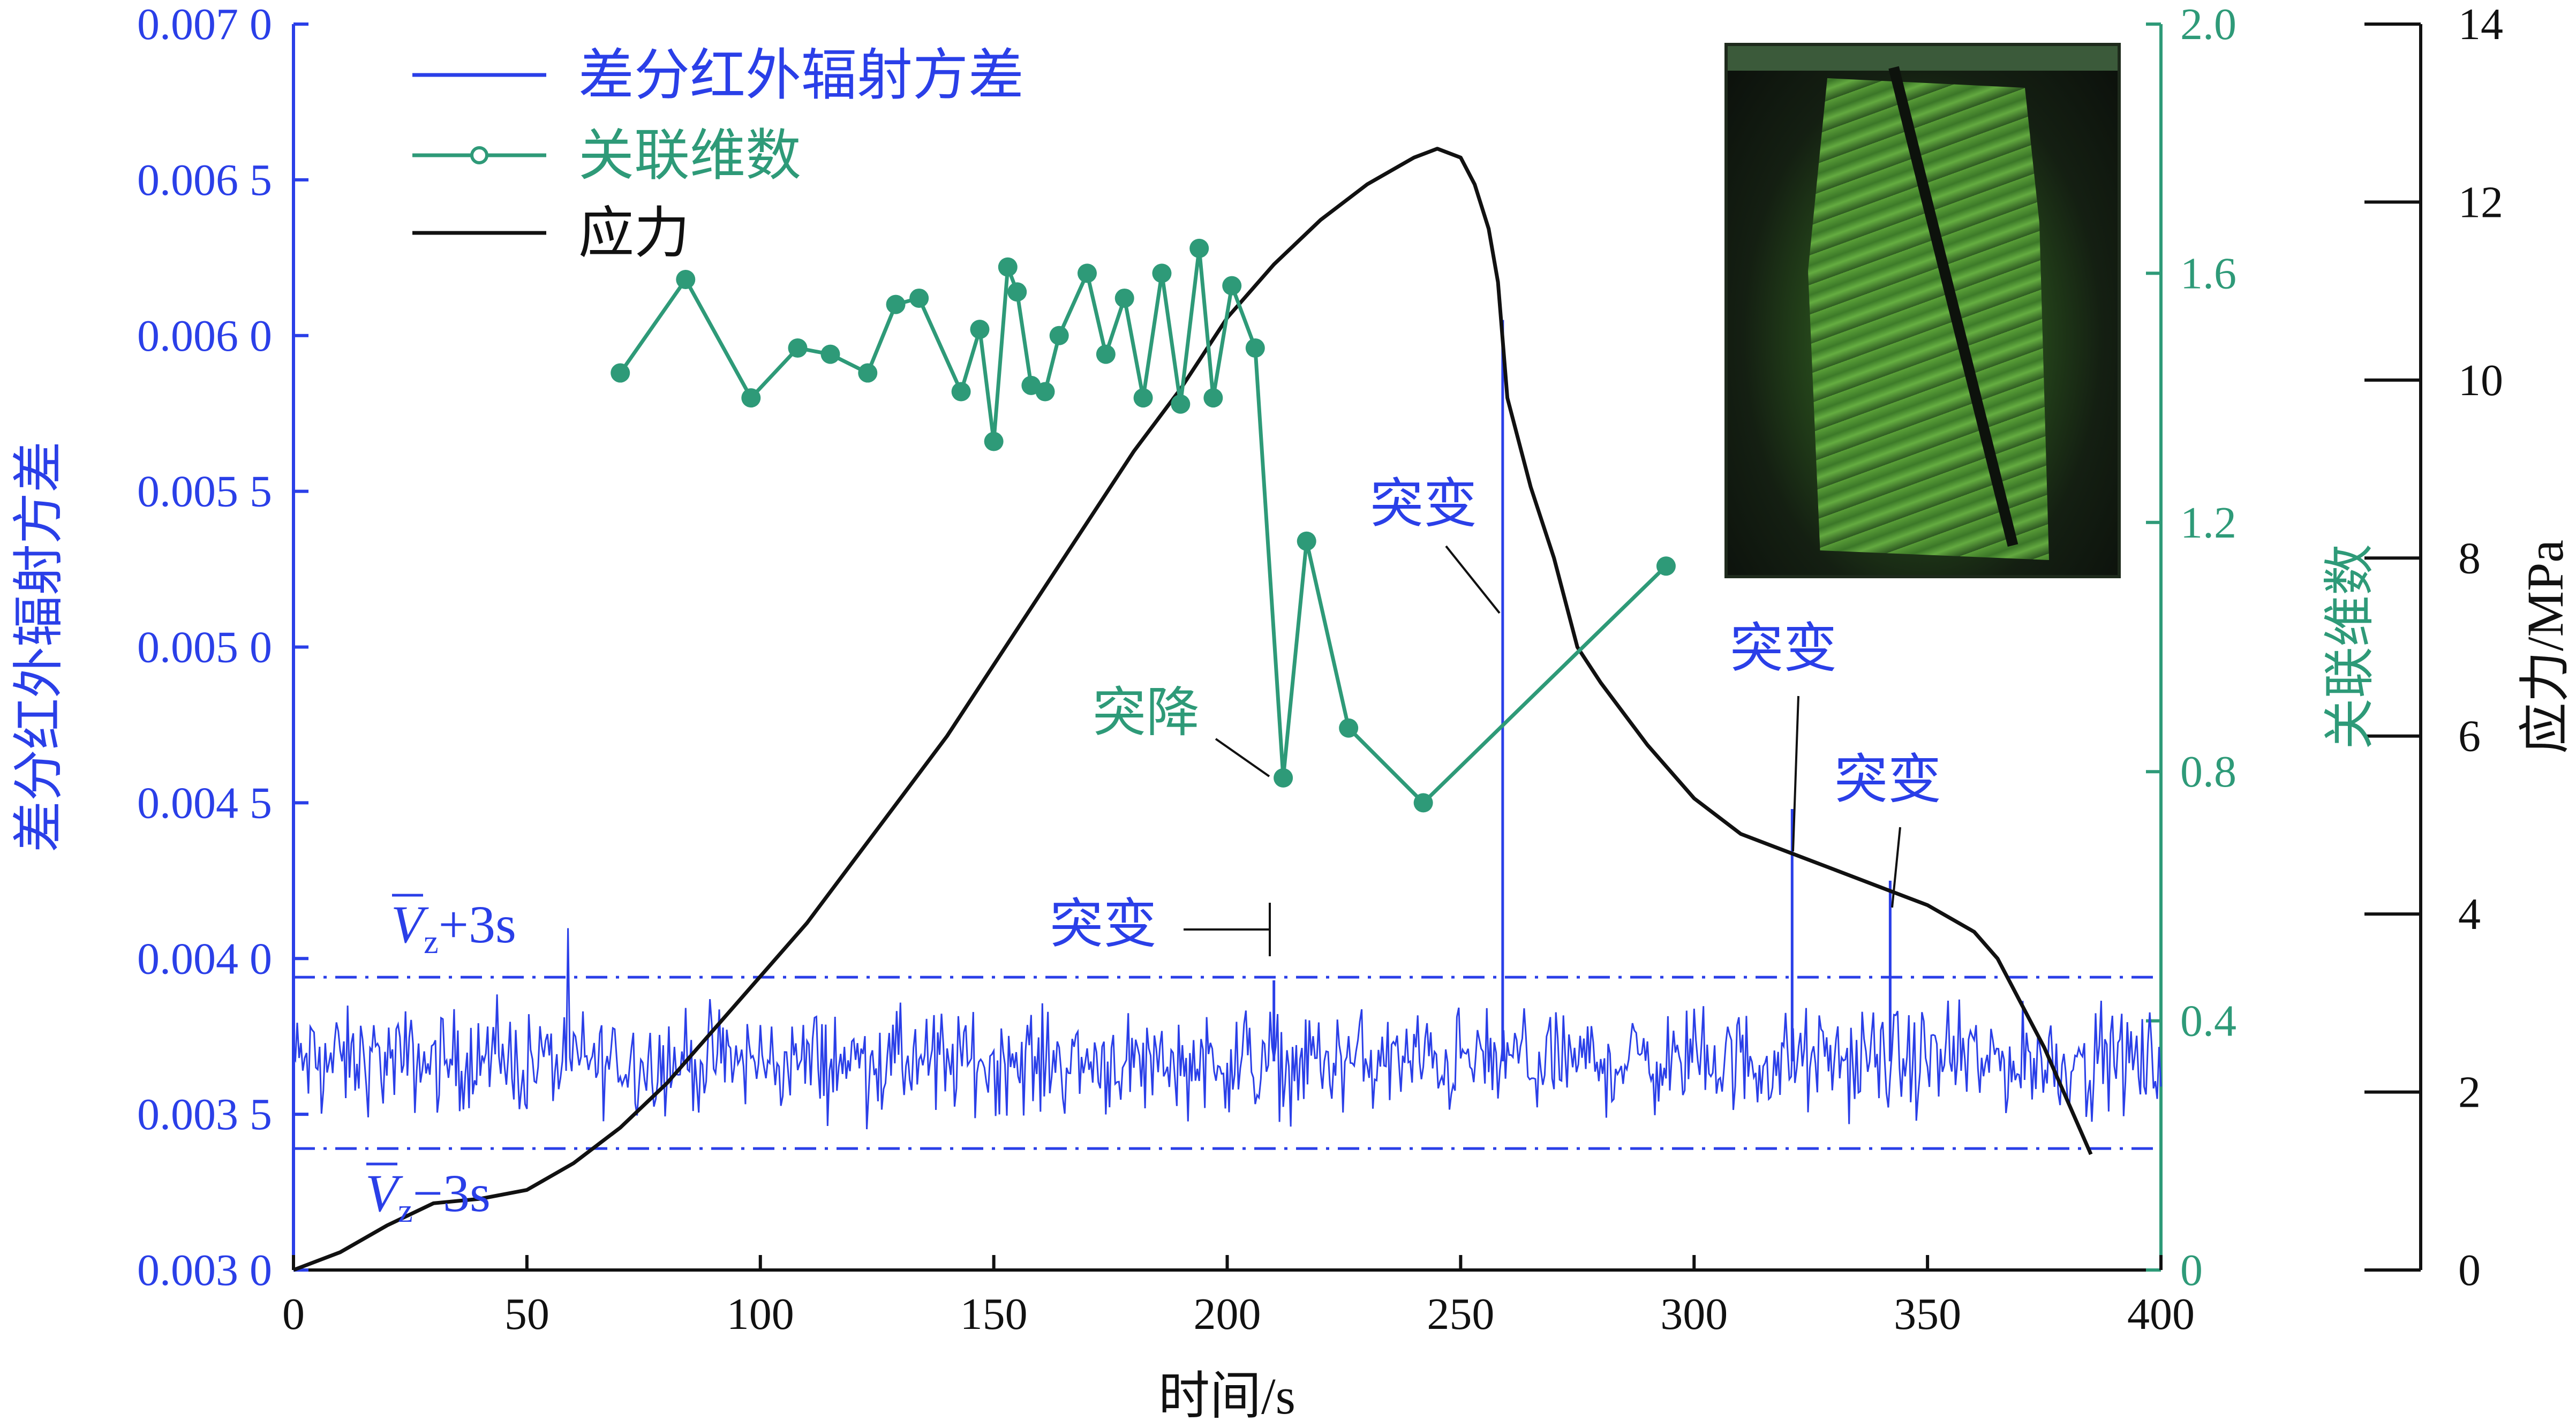 This screenshot has width=2576, height=1421. What do you see at coordinates (204, 1114) in the screenshot?
I see `left-tick-label: 0.003 5` at bounding box center [204, 1114].